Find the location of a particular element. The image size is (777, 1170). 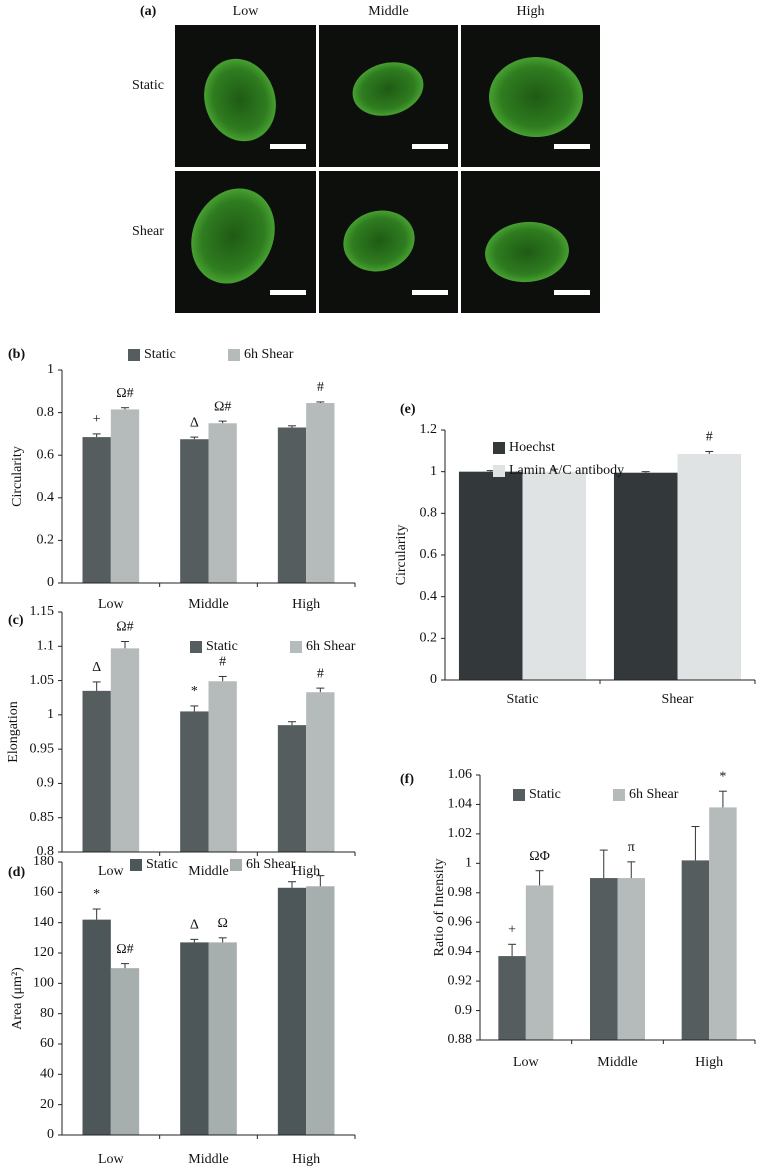

column-label: High is located at coordinates (531, 11).